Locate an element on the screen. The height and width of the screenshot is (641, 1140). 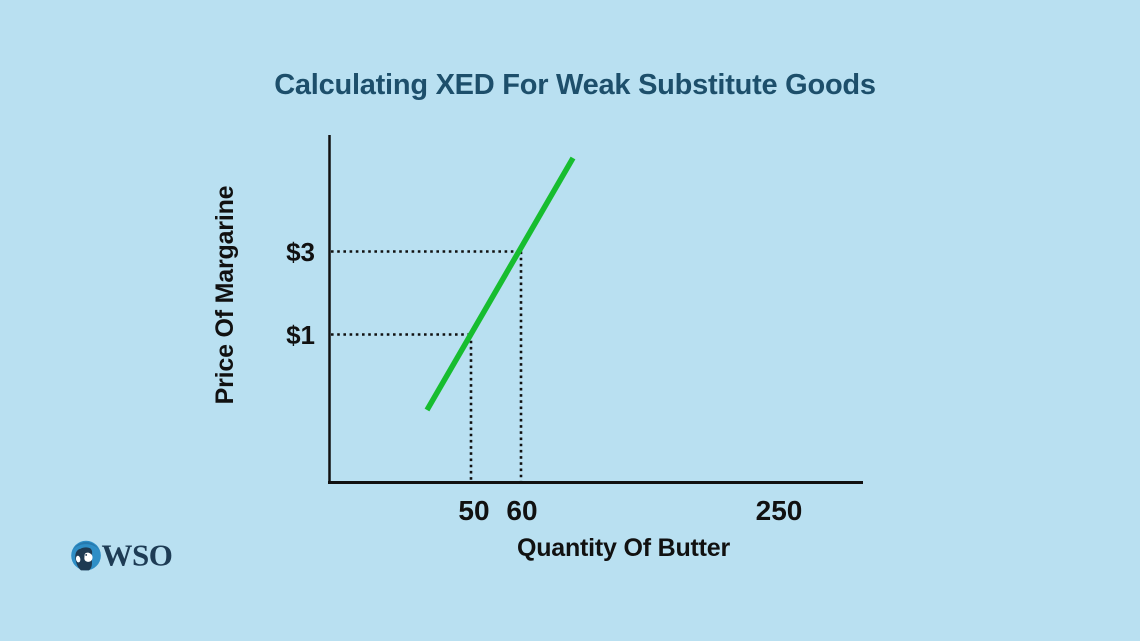
svg-text: 250 is located at coordinates (779, 510).